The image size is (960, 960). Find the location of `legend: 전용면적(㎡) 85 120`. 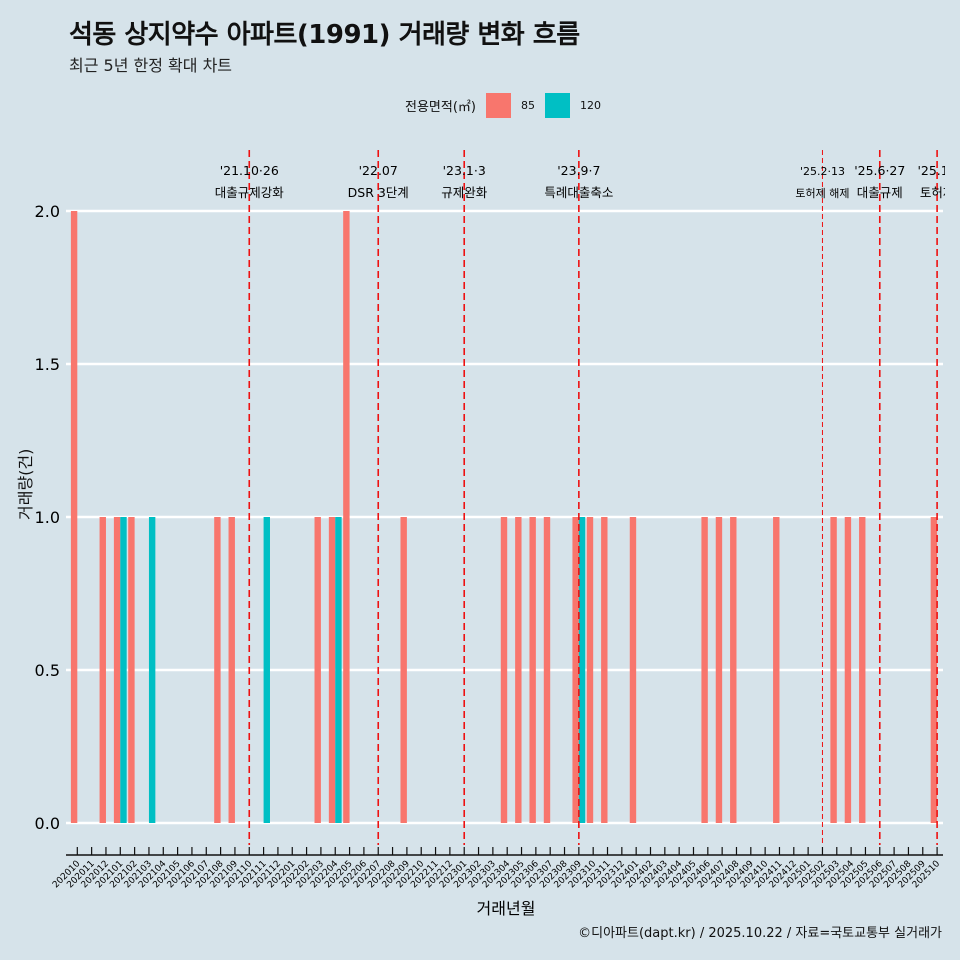

legend: 전용면적(㎡) 85 120 is located at coordinates (503, 105).